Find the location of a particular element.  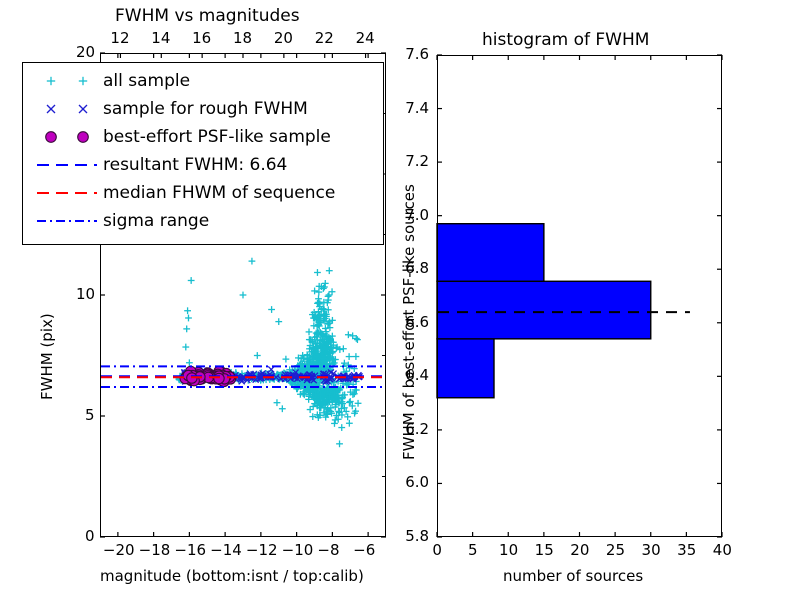

legend-item: sample for rough FWHM is located at coordinates (203, 109).